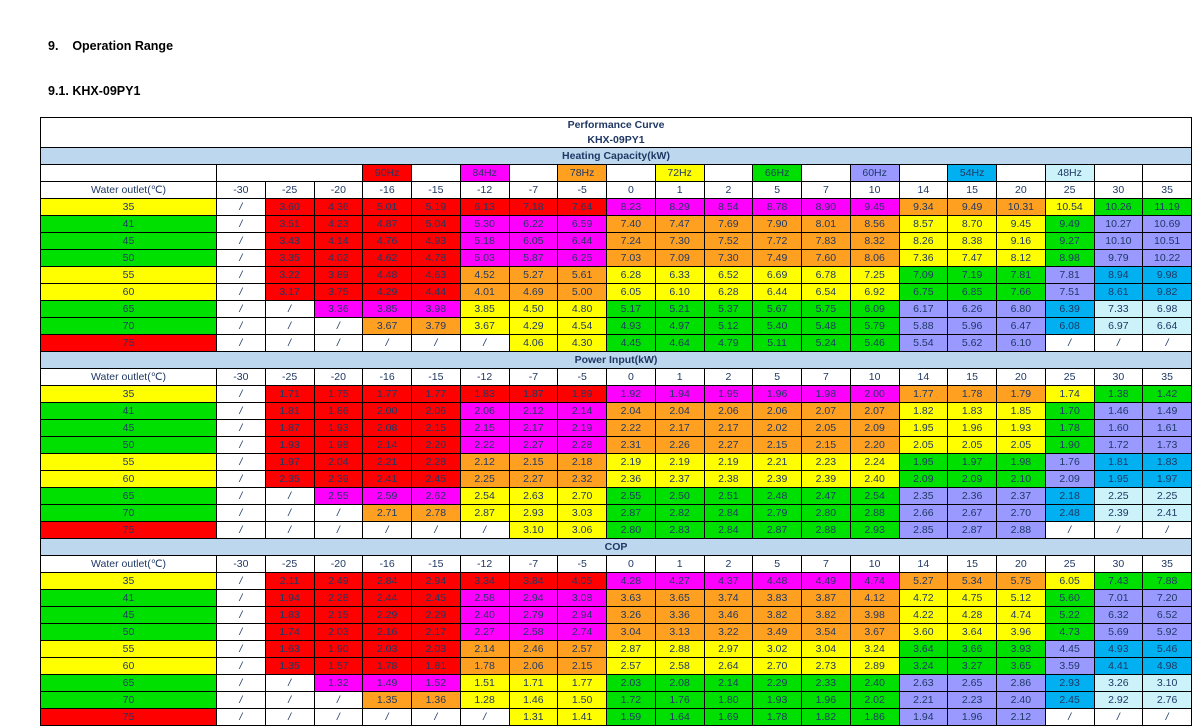 The width and height of the screenshot is (1200, 726). What do you see at coordinates (128, 615) in the screenshot?
I see `row-label: 45` at bounding box center [128, 615].